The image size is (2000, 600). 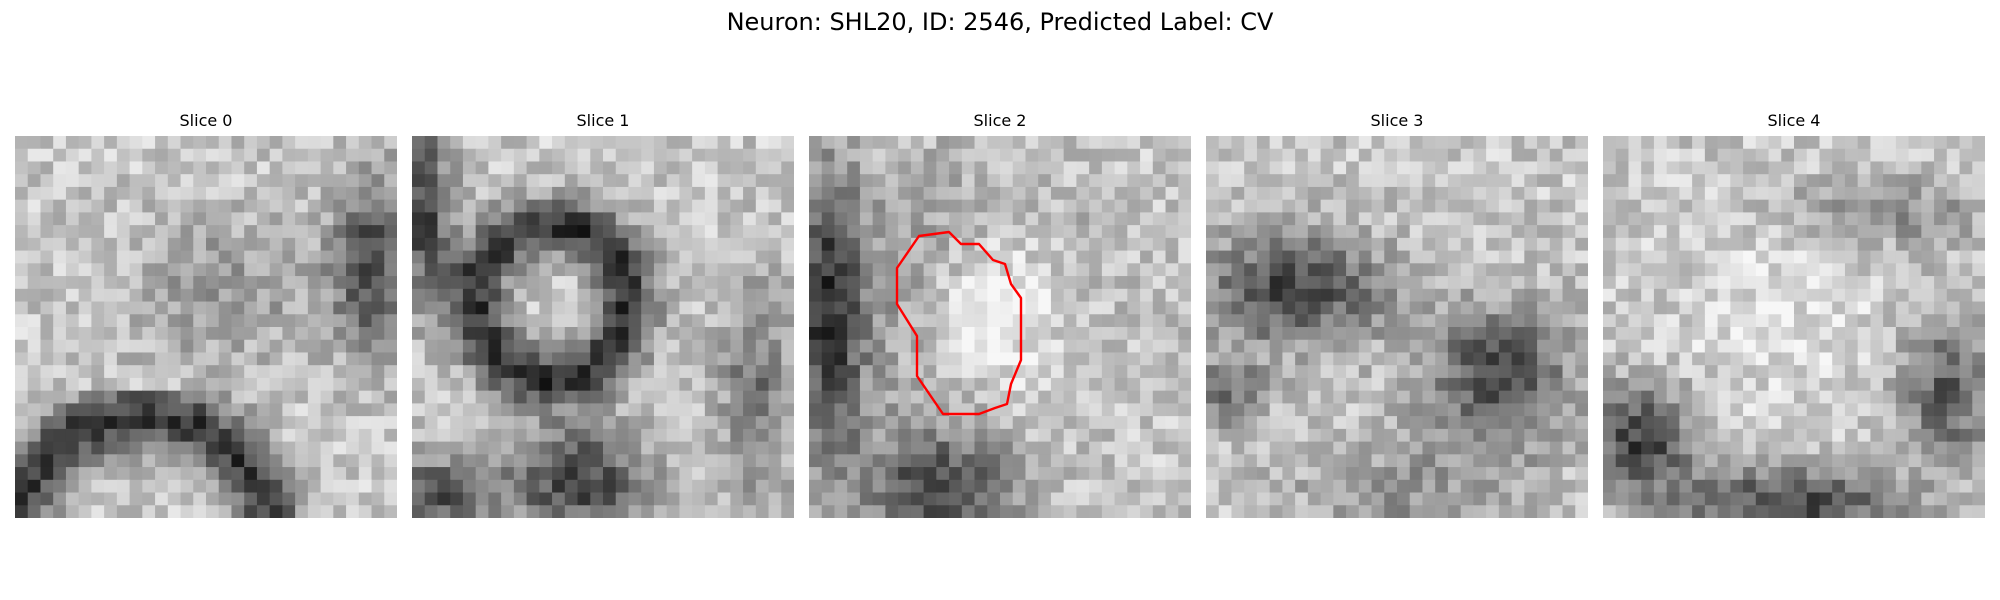 What do you see at coordinates (1000, 120) in the screenshot?
I see `slice-title-2: Slice 2` at bounding box center [1000, 120].